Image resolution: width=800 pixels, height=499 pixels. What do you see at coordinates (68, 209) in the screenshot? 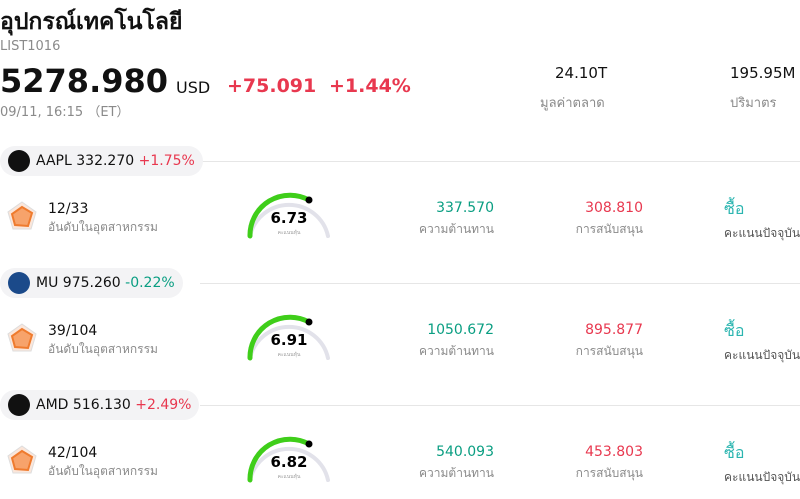
I see `rank: 12/33` at bounding box center [68, 209].